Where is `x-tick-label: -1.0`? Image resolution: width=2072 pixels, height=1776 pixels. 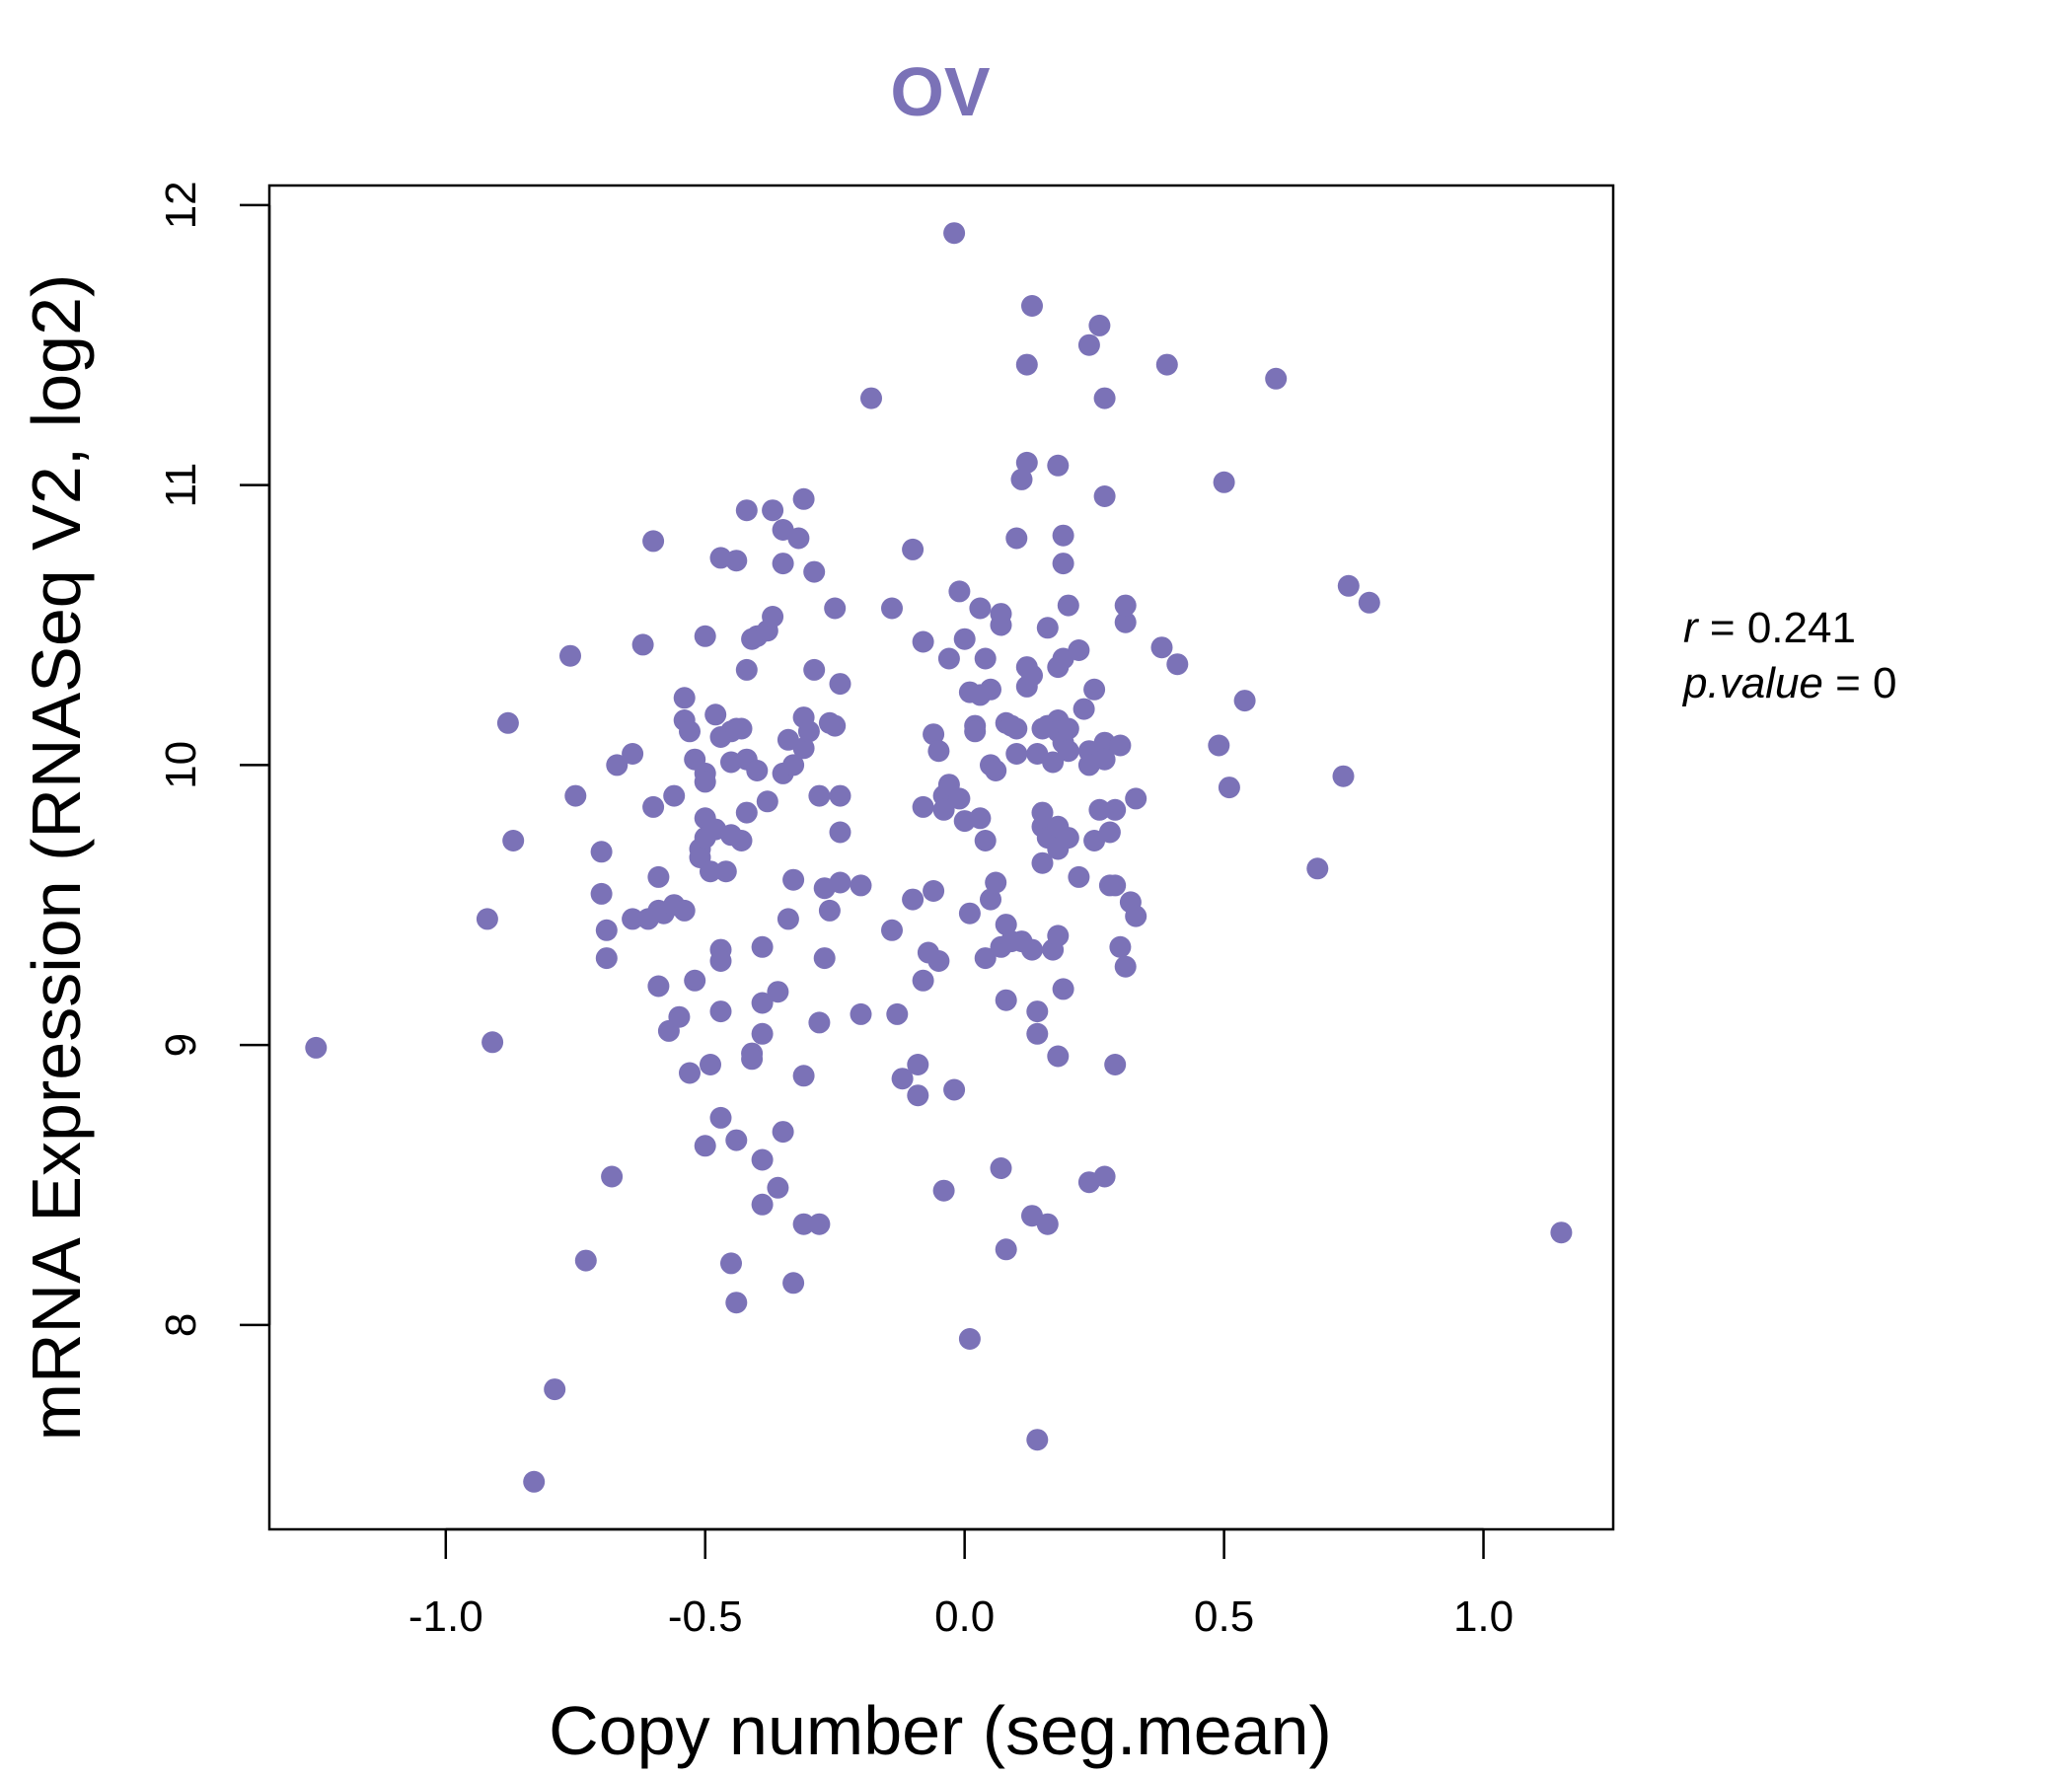 x-tick-label: -1.0 is located at coordinates (446, 1617).